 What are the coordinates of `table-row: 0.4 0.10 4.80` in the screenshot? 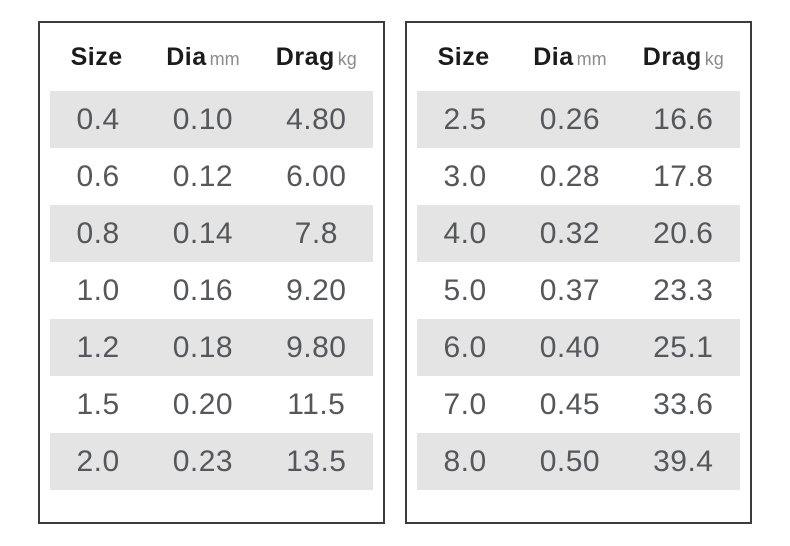 It's located at (211, 119).